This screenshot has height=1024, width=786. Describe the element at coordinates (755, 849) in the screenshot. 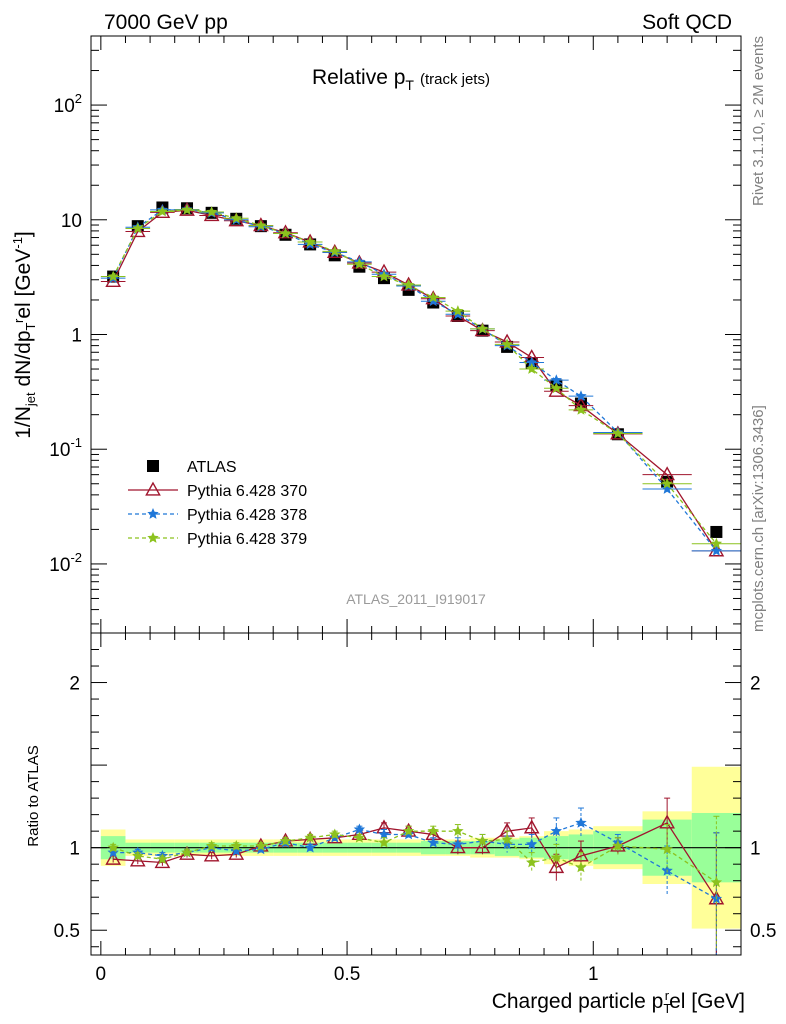

I see `ratio-y-tick-label-right: 1` at that location.